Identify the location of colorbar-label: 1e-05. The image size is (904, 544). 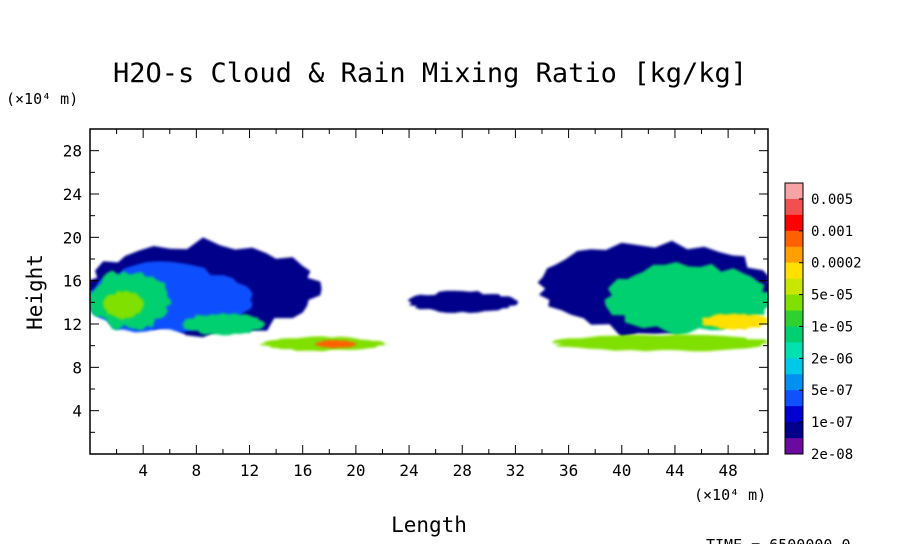
(832, 327).